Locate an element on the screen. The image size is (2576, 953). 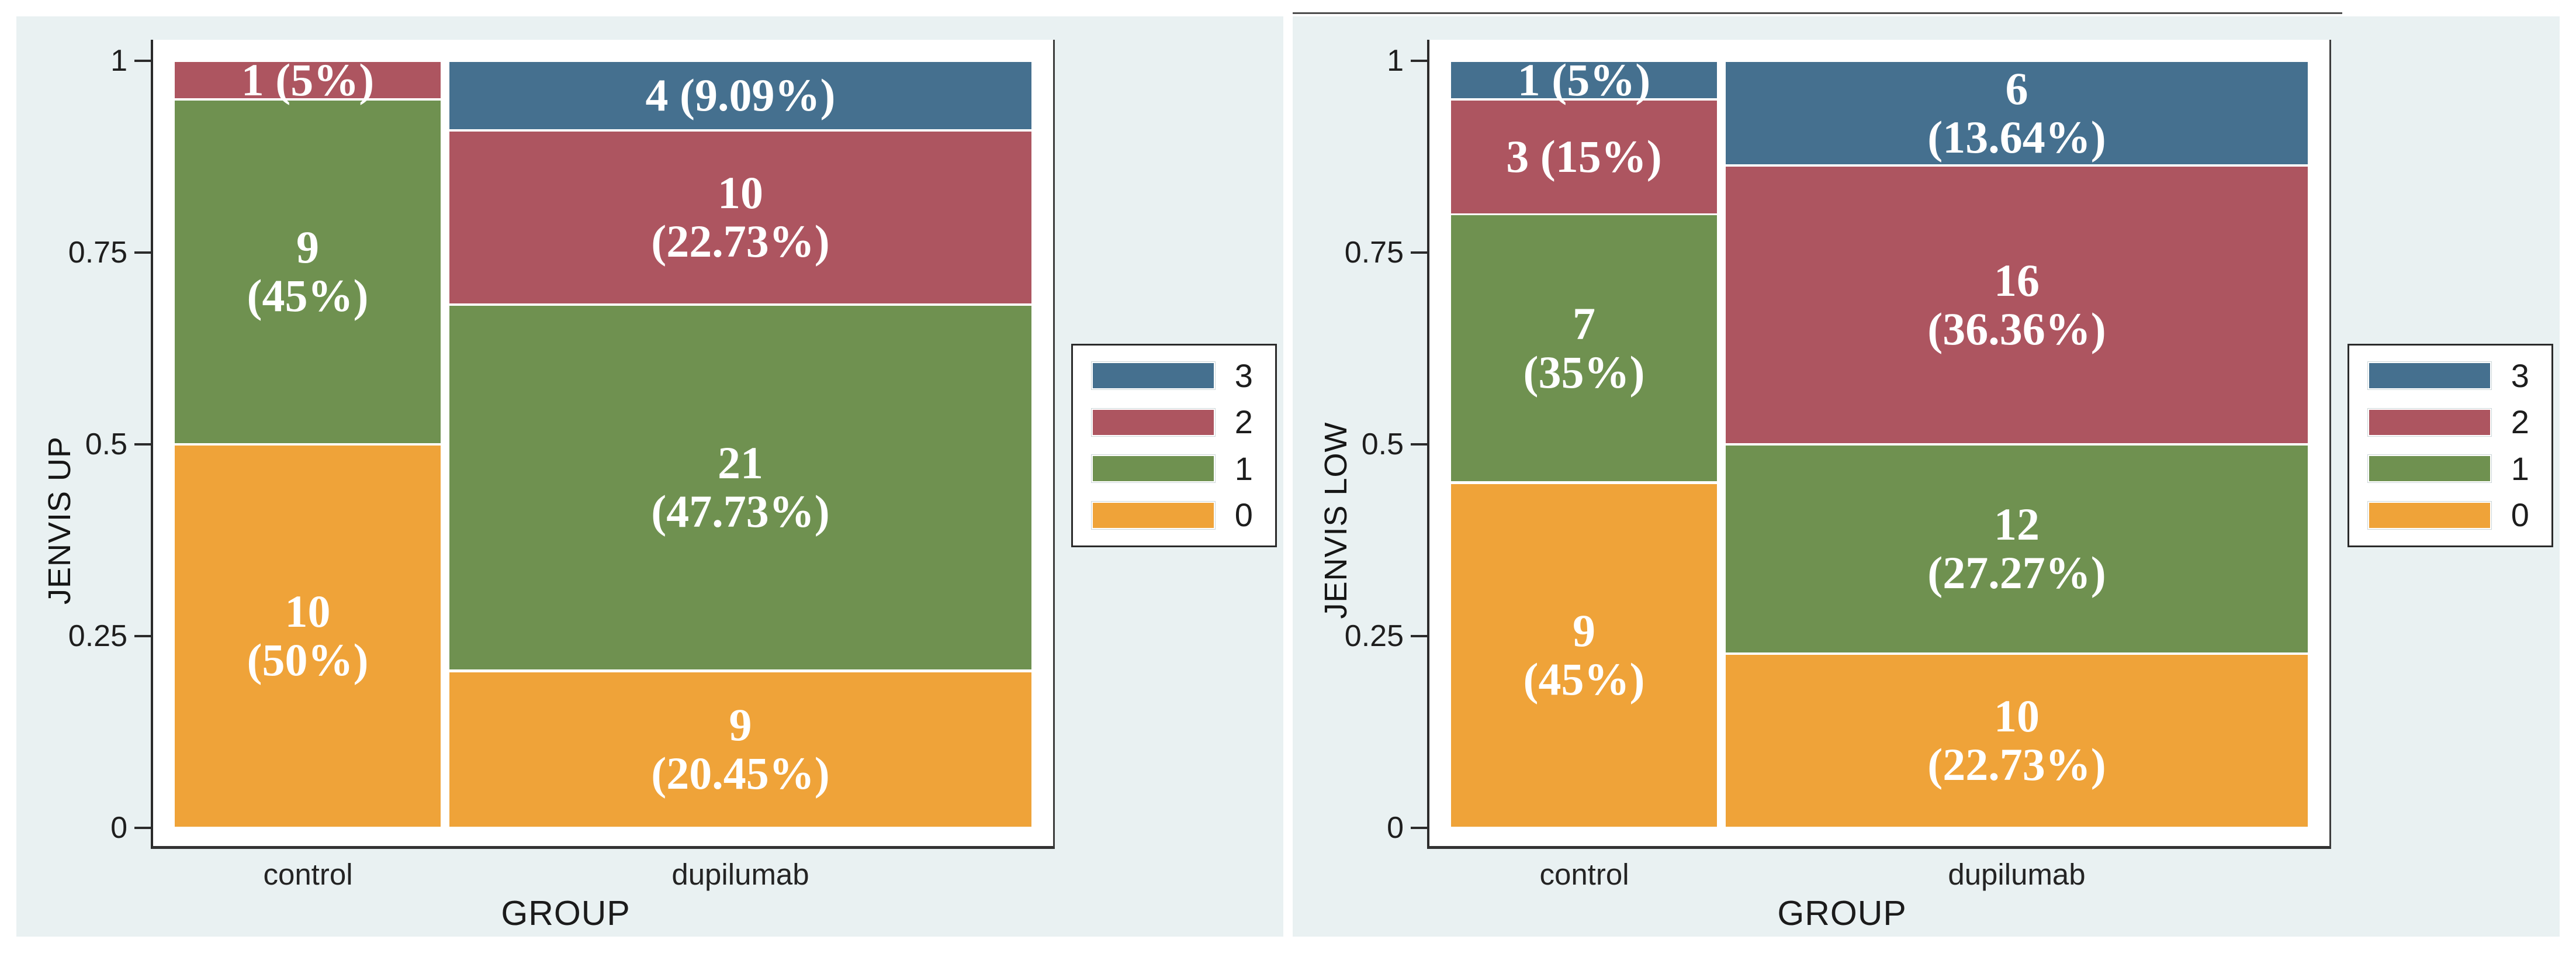
bar-segment-level-1: 9 (45%) is located at coordinates (308, 271).